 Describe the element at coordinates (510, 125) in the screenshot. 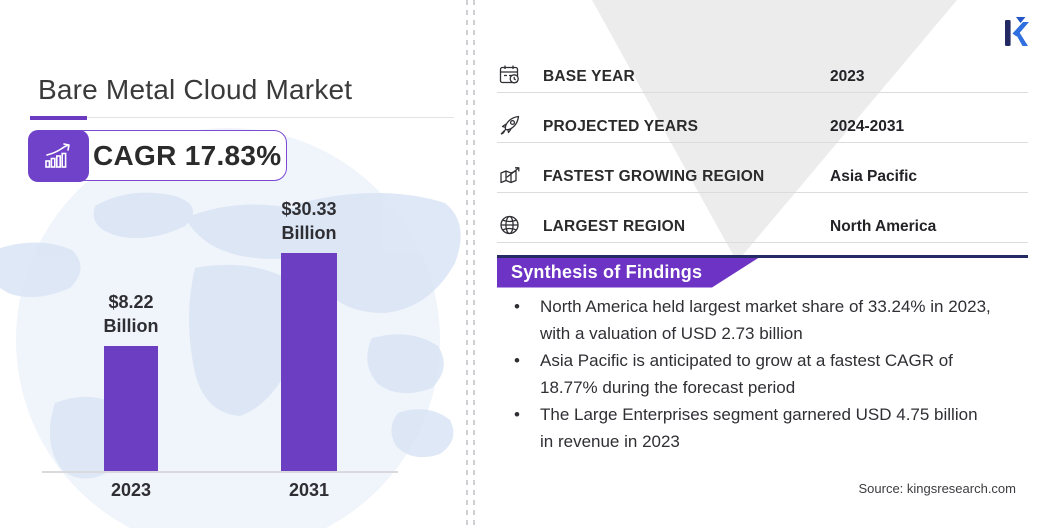

I see `rocket-icon` at that location.